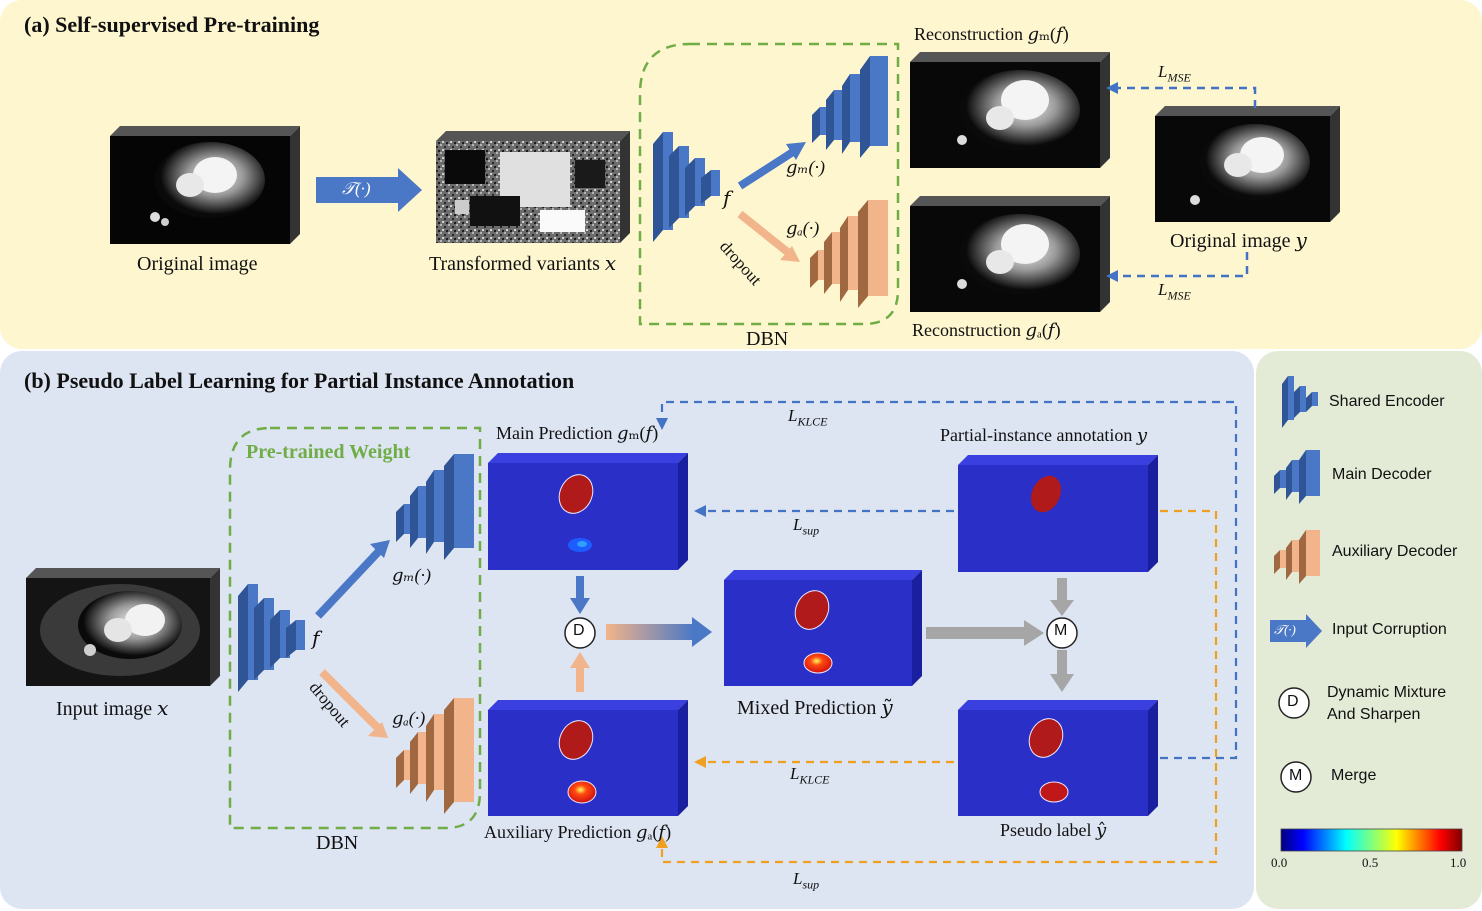  What do you see at coordinates (1370, 862) in the screenshot?
I see `colorbar-tick-05: 0.5` at bounding box center [1370, 862].